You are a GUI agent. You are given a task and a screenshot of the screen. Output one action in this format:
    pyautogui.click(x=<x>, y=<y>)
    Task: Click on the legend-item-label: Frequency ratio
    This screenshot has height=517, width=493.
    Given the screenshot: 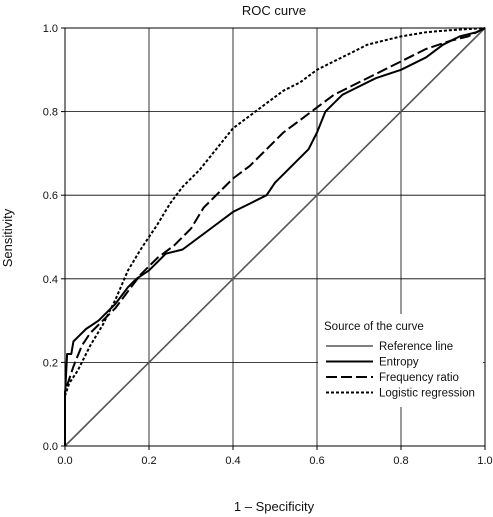 What is the action you would take?
    pyautogui.click(x=419, y=378)
    